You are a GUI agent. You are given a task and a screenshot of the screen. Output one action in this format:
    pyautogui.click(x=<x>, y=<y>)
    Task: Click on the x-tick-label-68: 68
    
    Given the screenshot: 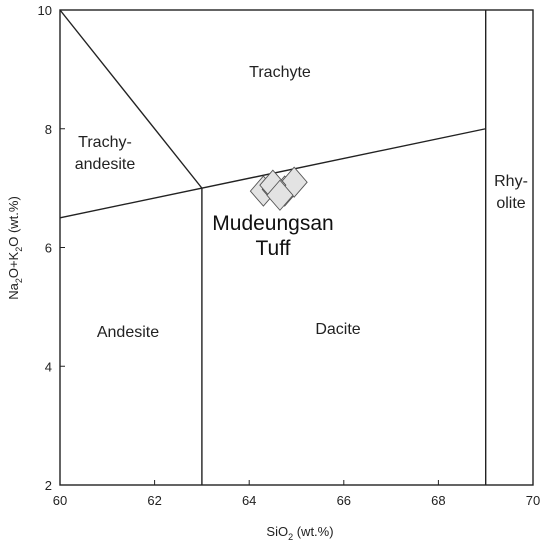 What is the action you would take?
    pyautogui.click(x=438, y=500)
    